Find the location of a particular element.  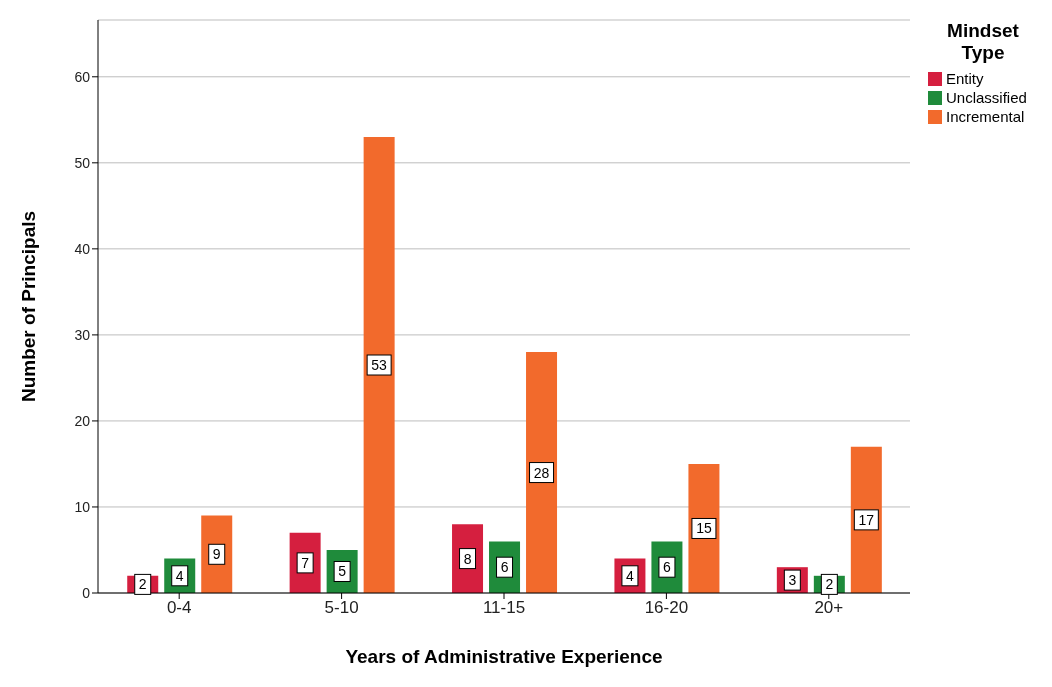

legend-label: Entity is located at coordinates (965, 78).